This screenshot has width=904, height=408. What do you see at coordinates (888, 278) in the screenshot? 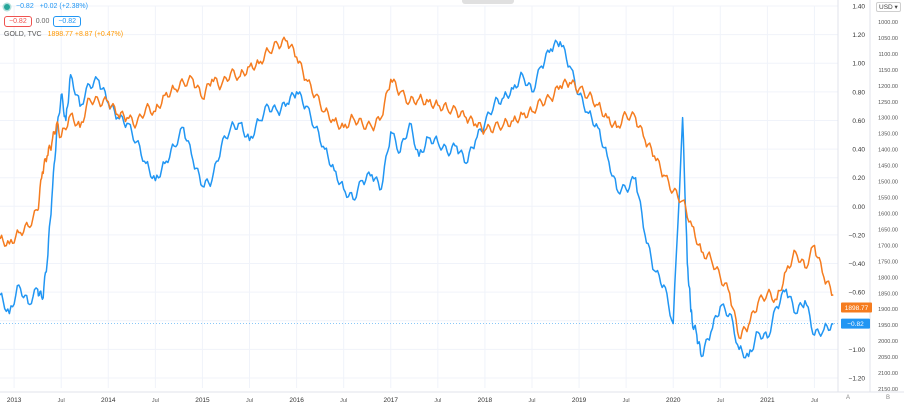
I see `right-axis-tick-label: 1800.00` at bounding box center [888, 278].